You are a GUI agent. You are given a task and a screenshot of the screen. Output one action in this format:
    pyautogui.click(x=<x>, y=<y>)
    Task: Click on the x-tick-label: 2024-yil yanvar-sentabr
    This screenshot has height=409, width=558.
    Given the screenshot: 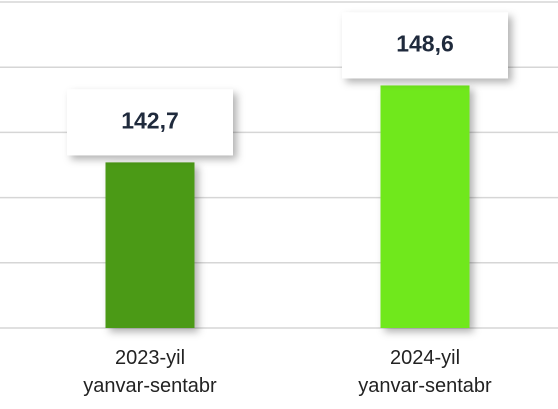 What is the action you would take?
    pyautogui.click(x=425, y=372)
    